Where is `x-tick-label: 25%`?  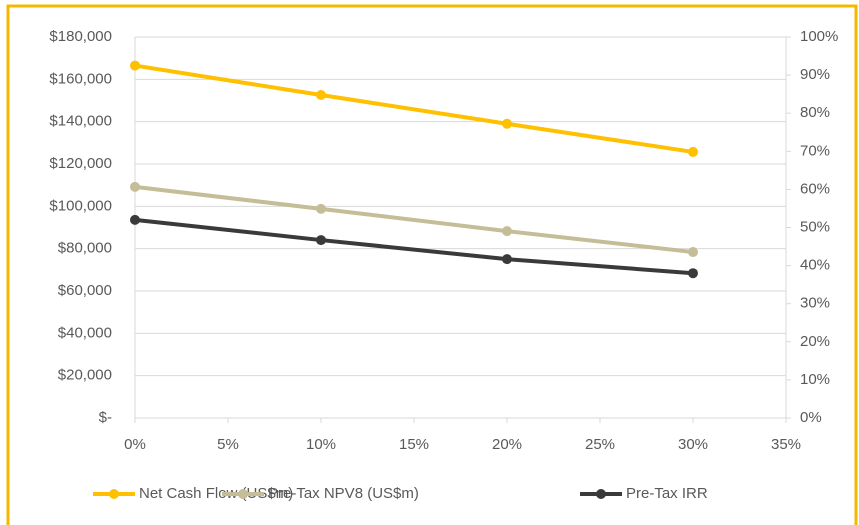
x-tick-label: 25% is located at coordinates (600, 444).